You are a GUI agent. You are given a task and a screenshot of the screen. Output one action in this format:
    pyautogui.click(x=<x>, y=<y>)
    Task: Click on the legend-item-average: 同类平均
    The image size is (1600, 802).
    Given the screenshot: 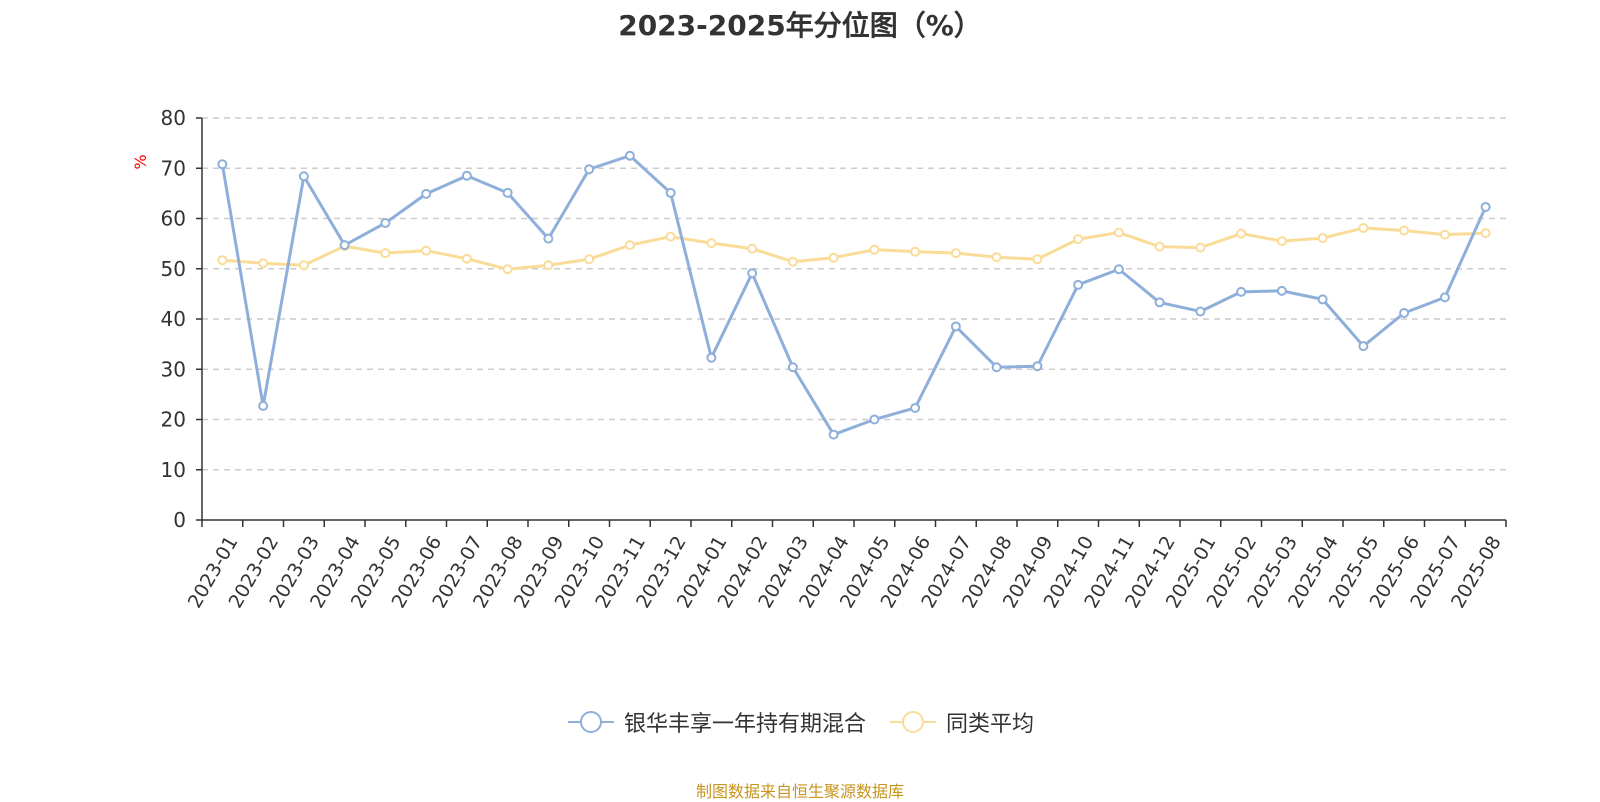 What is the action you would take?
    pyautogui.click(x=961, y=722)
    